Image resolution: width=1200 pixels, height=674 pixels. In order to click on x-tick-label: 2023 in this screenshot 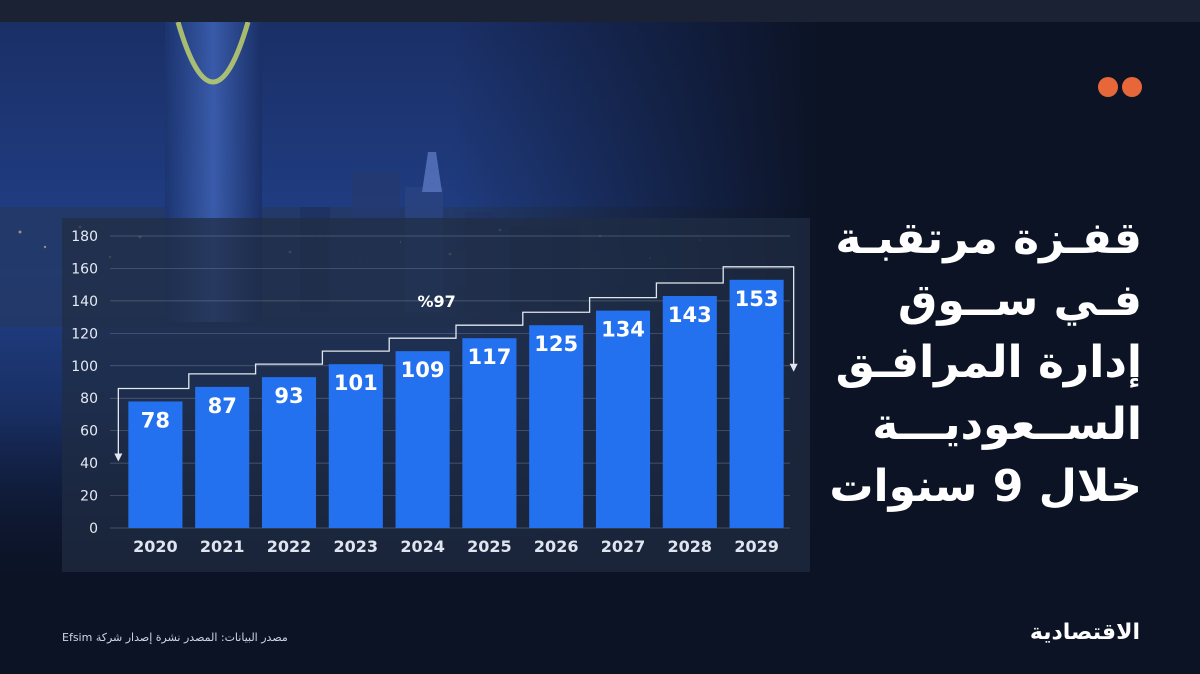, I will do `click(356, 546)`.